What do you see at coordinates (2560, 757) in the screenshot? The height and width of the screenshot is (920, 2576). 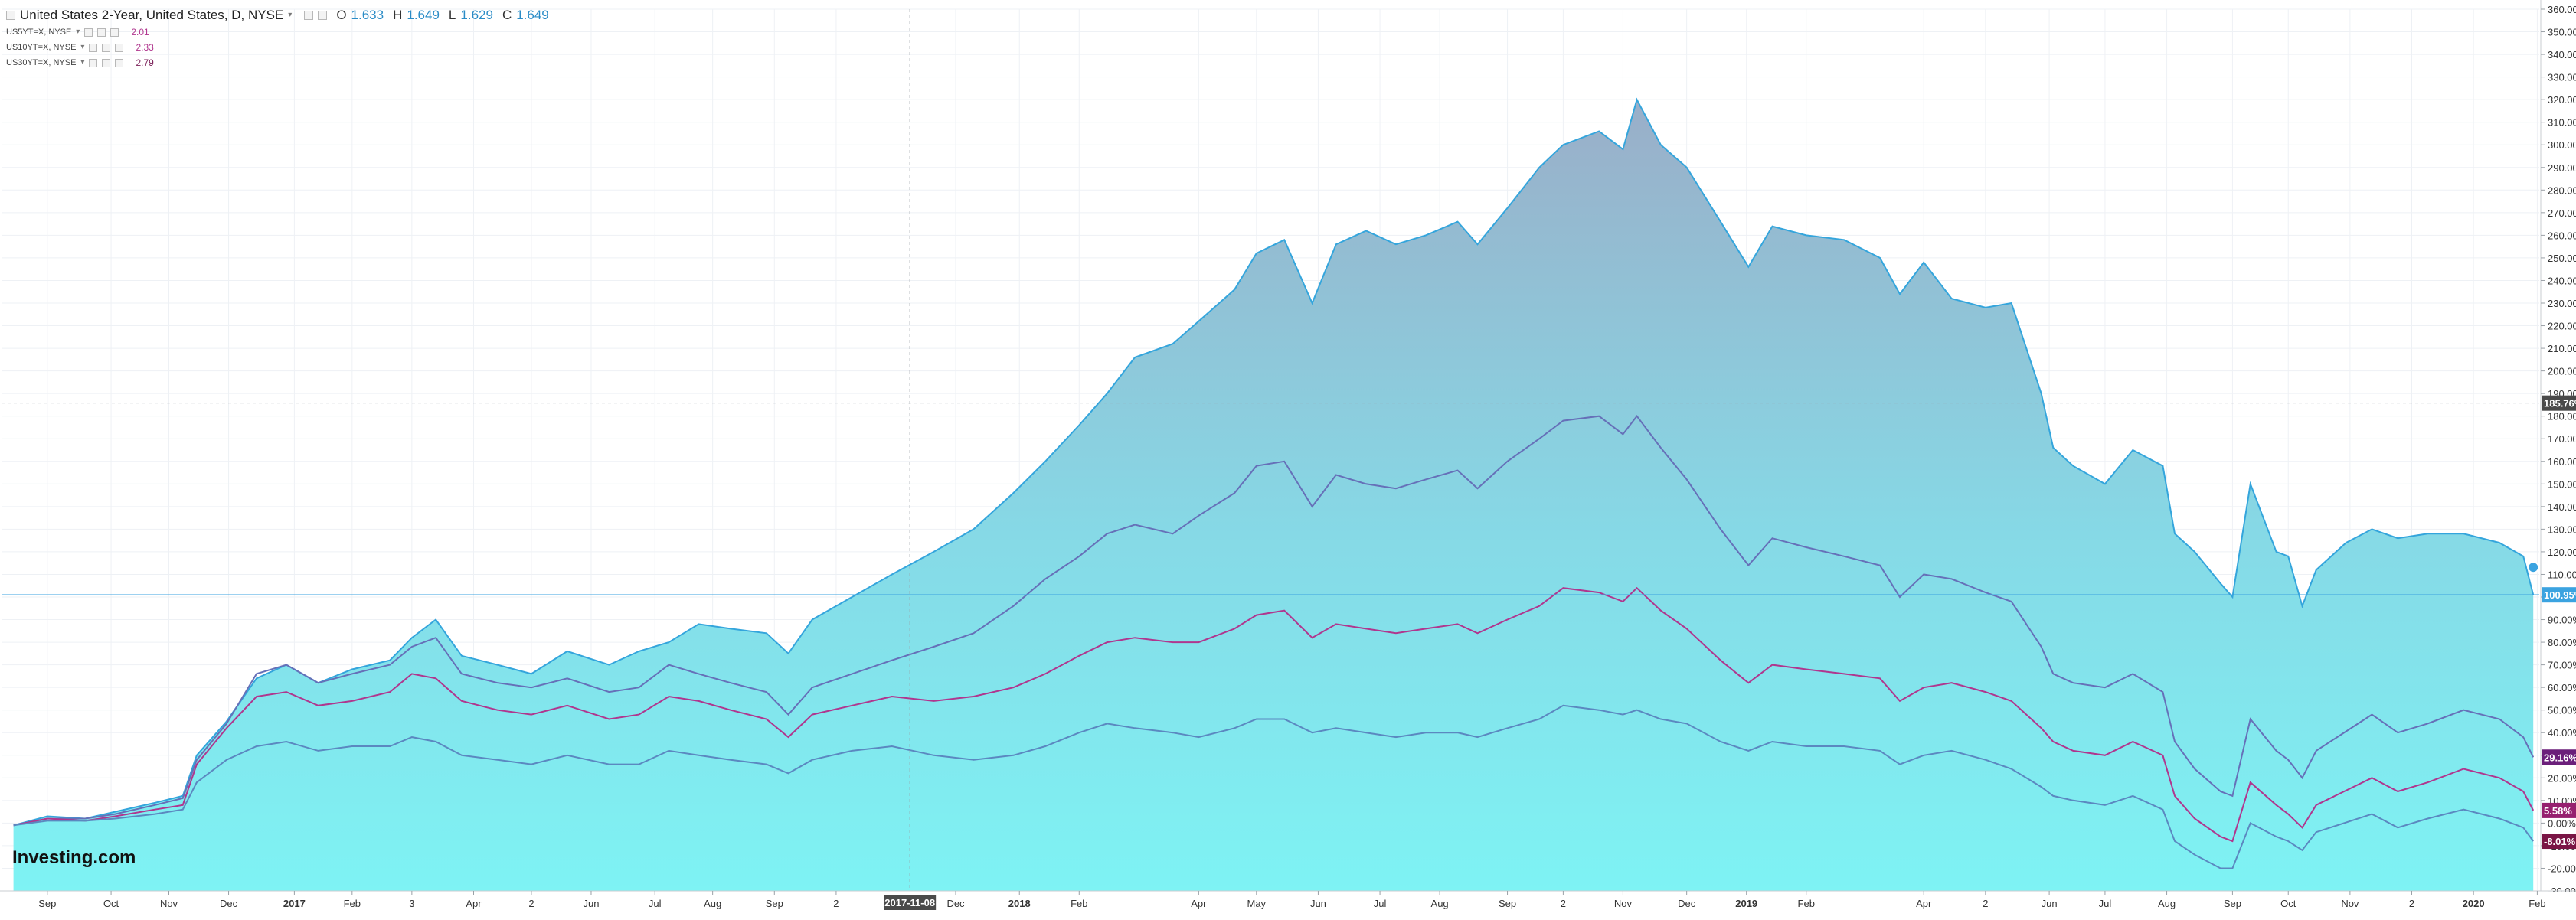 I see `last-value-label: 29.16%` at bounding box center [2560, 757].